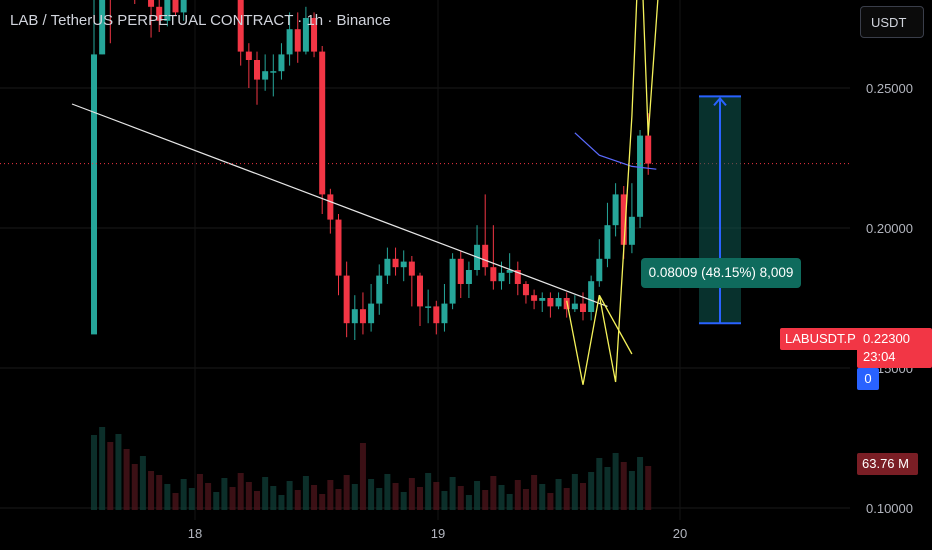 This screenshot has width=932, height=550. I want to click on currency-button: USDT, so click(892, 22).